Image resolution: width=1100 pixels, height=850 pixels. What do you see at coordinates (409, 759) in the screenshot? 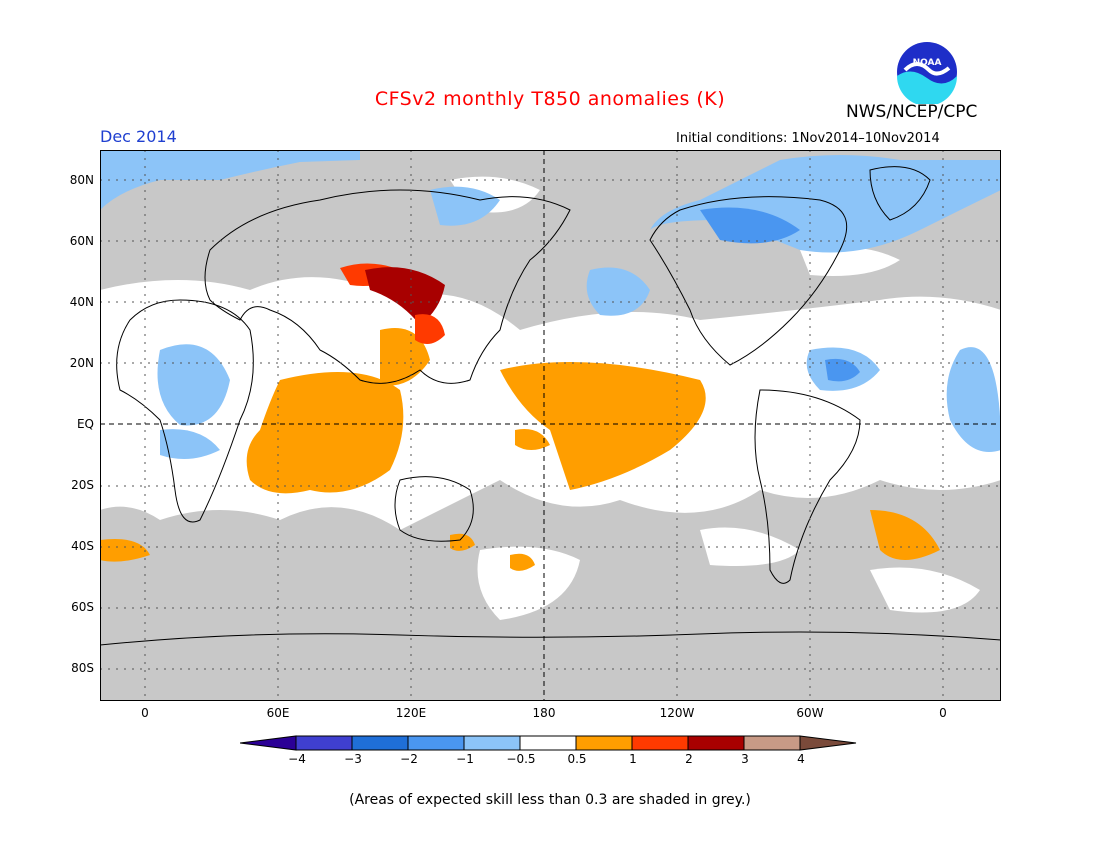
I see `colorbar-label: −2` at bounding box center [409, 759].